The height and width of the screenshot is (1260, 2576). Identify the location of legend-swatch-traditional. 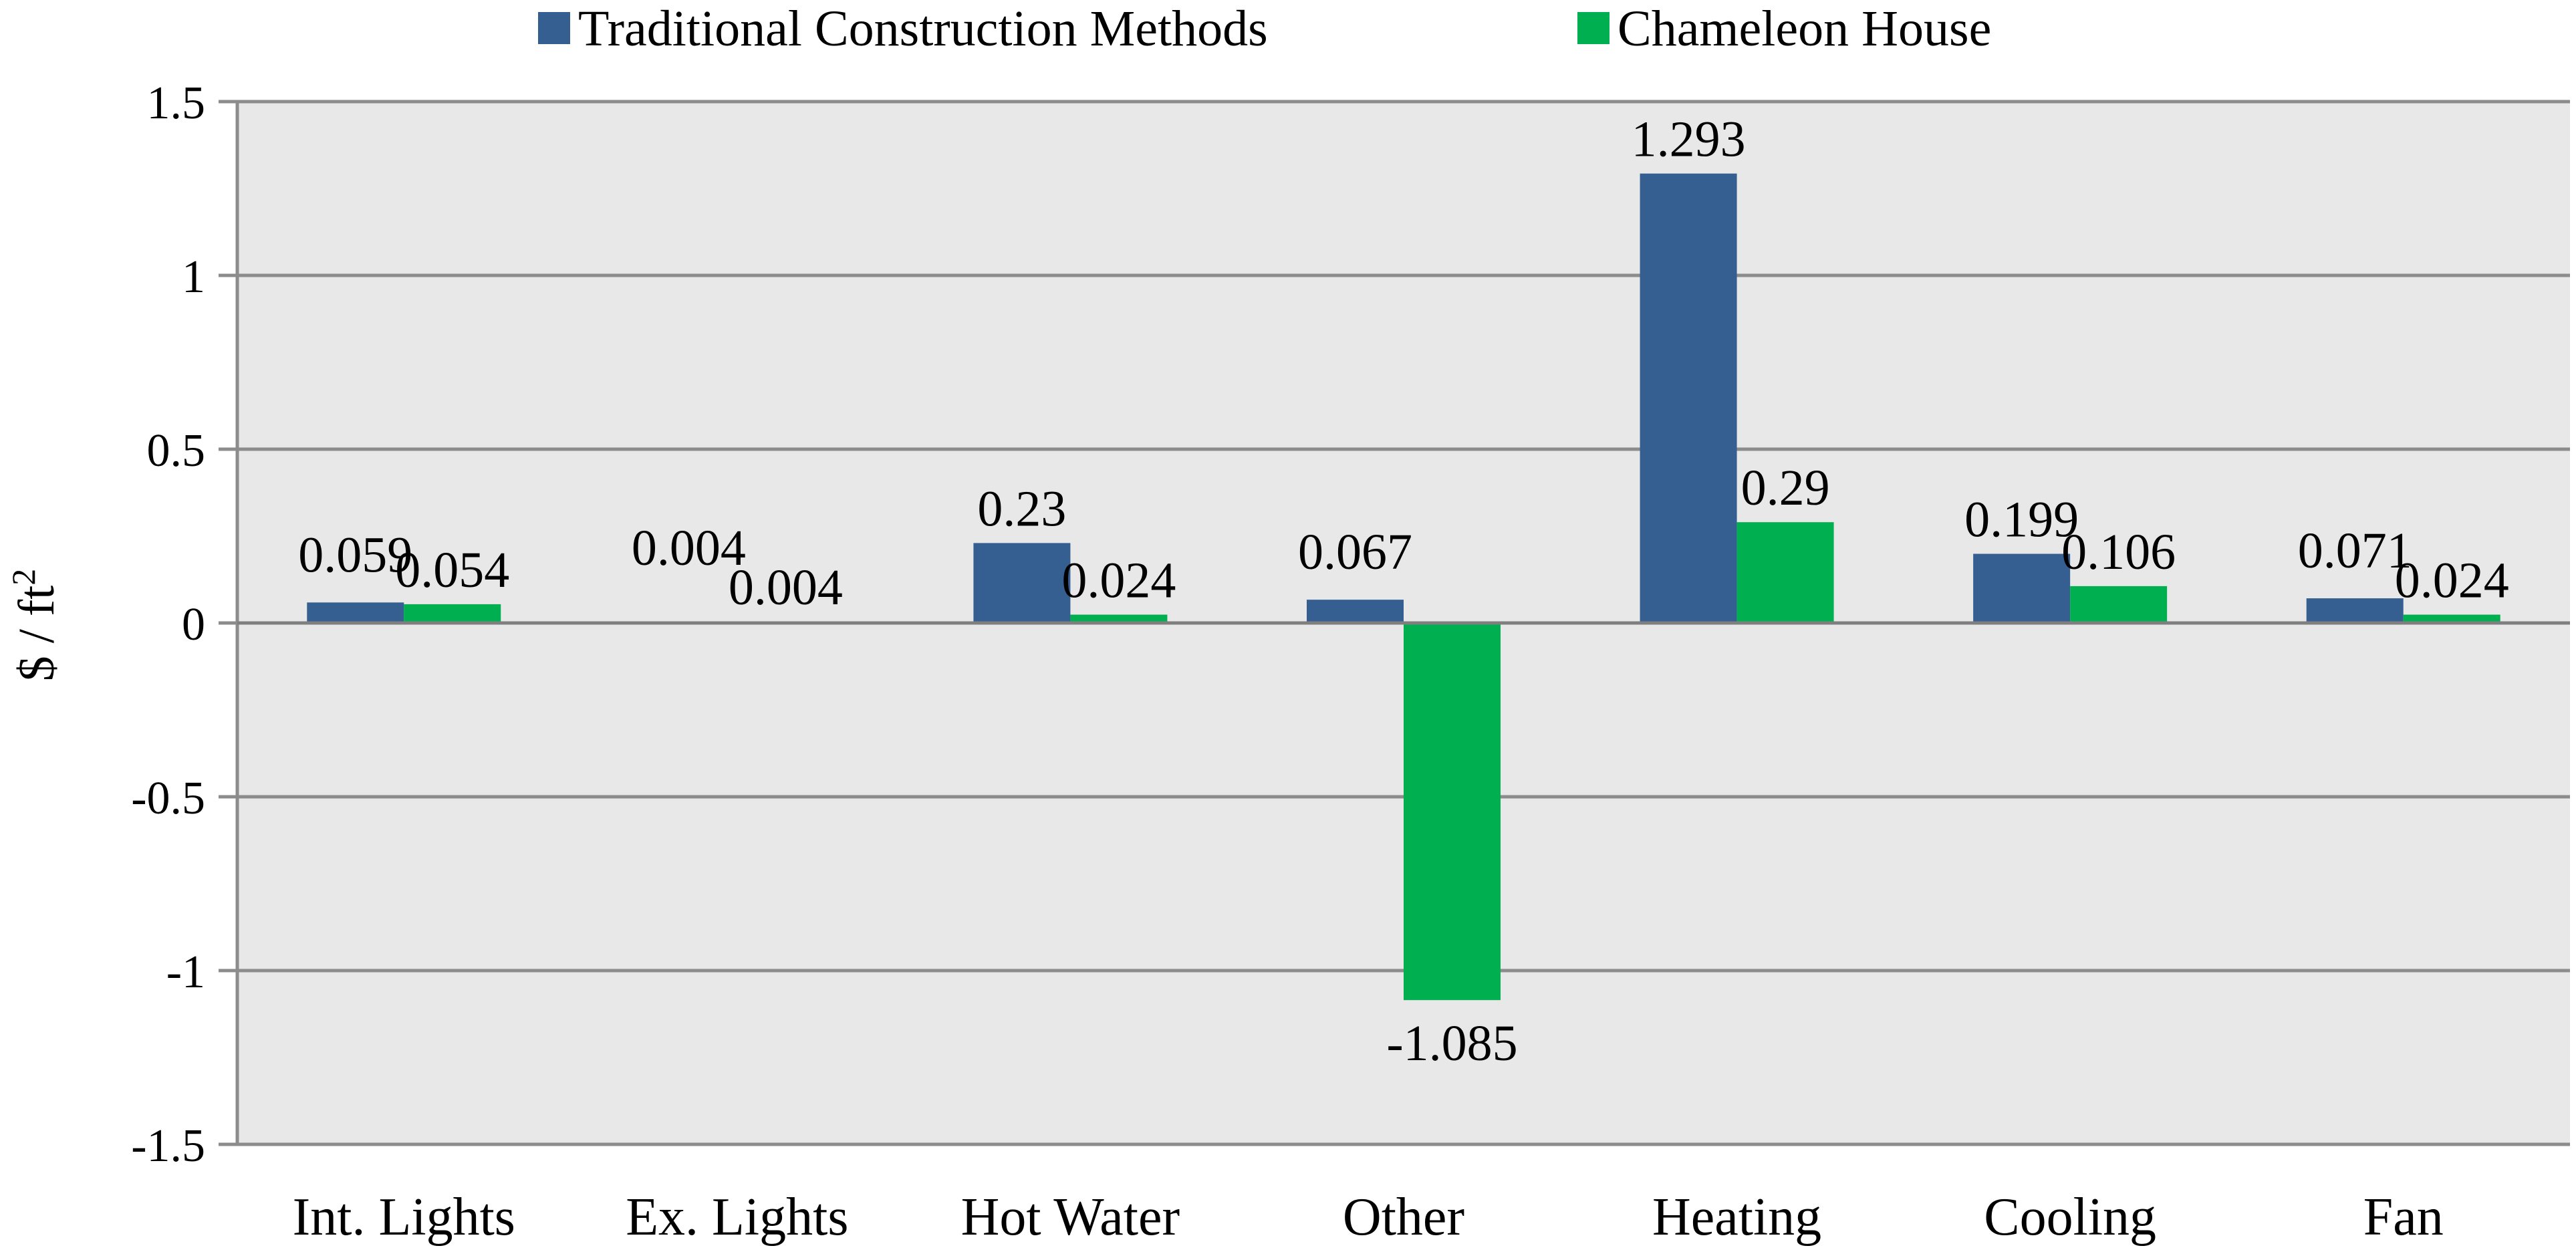
(554, 28).